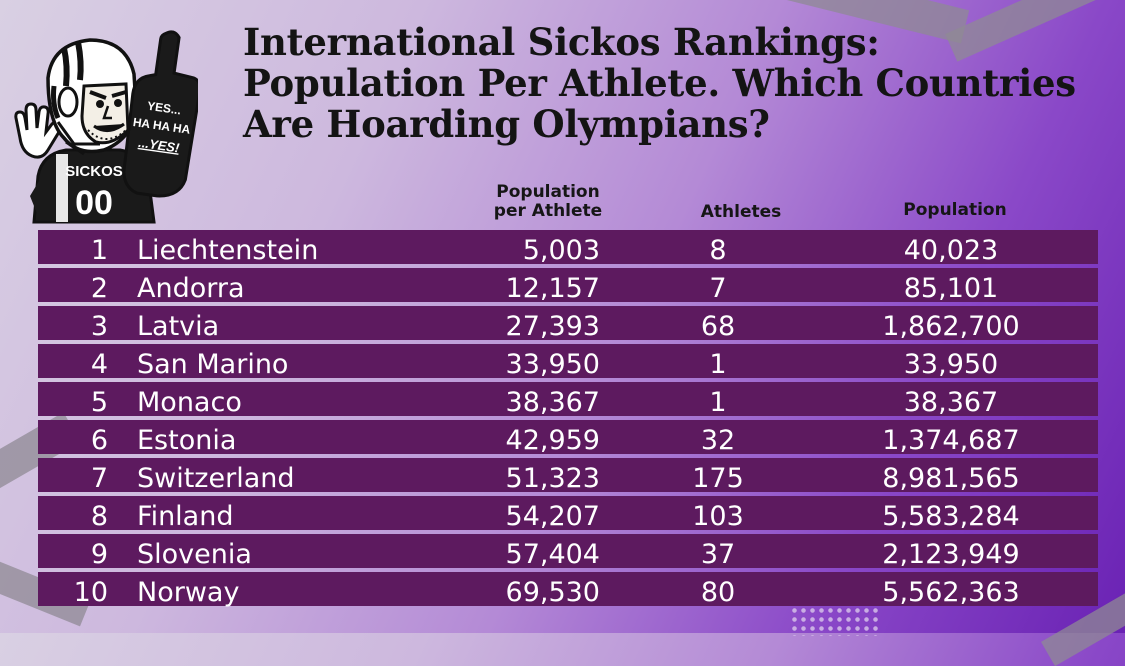 The width and height of the screenshot is (1125, 666). Describe the element at coordinates (951, 554) in the screenshot. I see `population-cell: 2,123,949` at that location.